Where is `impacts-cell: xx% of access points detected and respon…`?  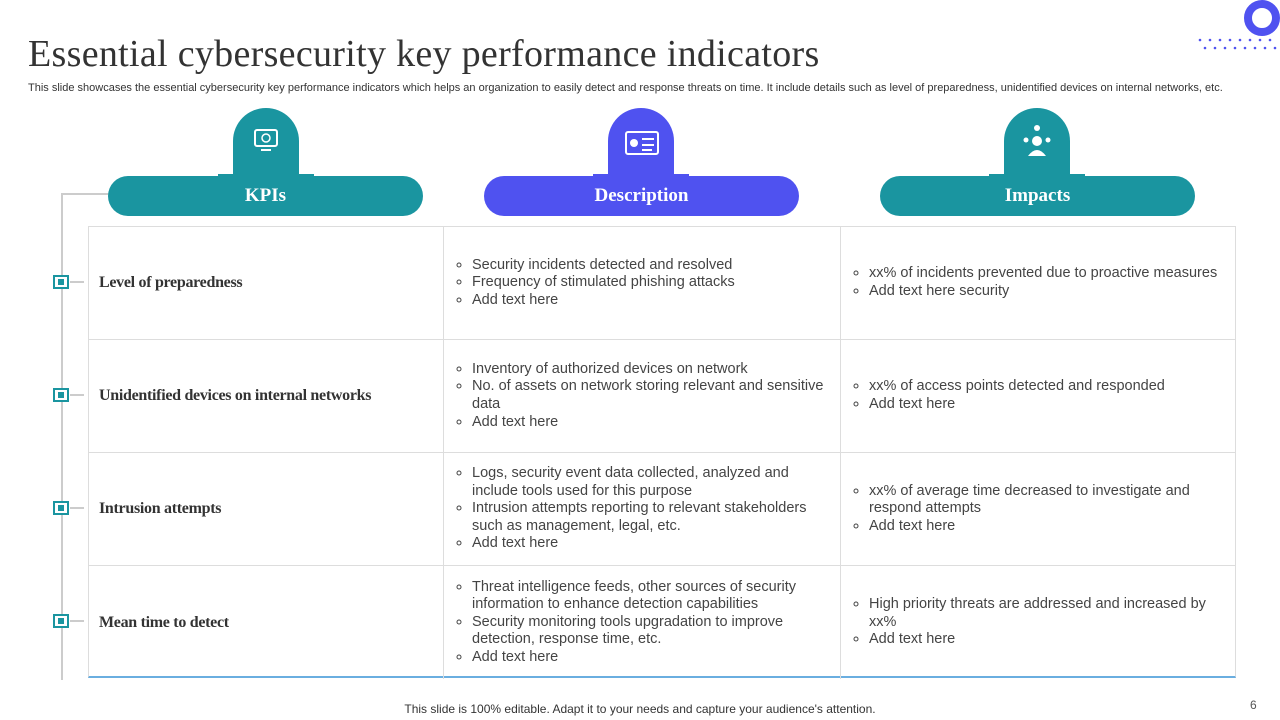 impacts-cell: xx% of access points detected and respon… is located at coordinates (1038, 396).